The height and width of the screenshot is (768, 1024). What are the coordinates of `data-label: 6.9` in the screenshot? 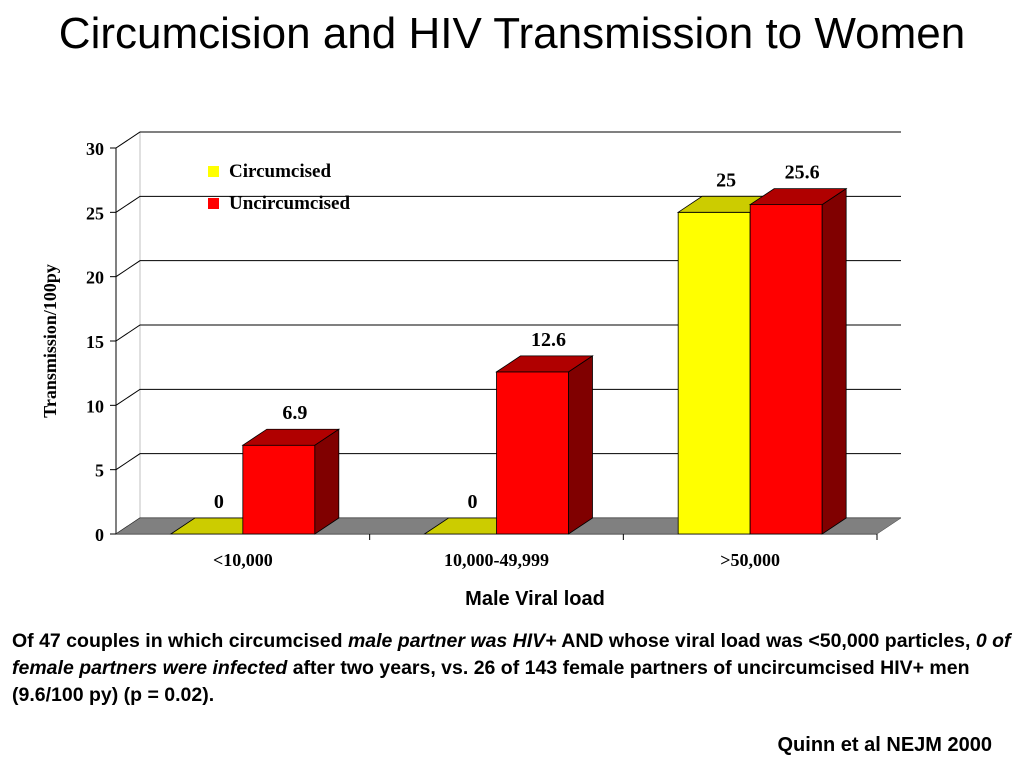 It's located at (294, 413).